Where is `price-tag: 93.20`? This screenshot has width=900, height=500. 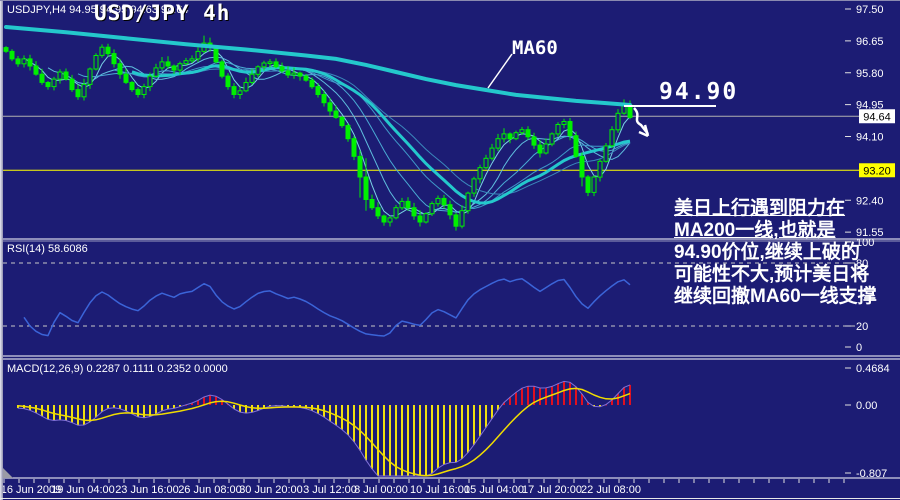
price-tag: 93.20 is located at coordinates (877, 171).